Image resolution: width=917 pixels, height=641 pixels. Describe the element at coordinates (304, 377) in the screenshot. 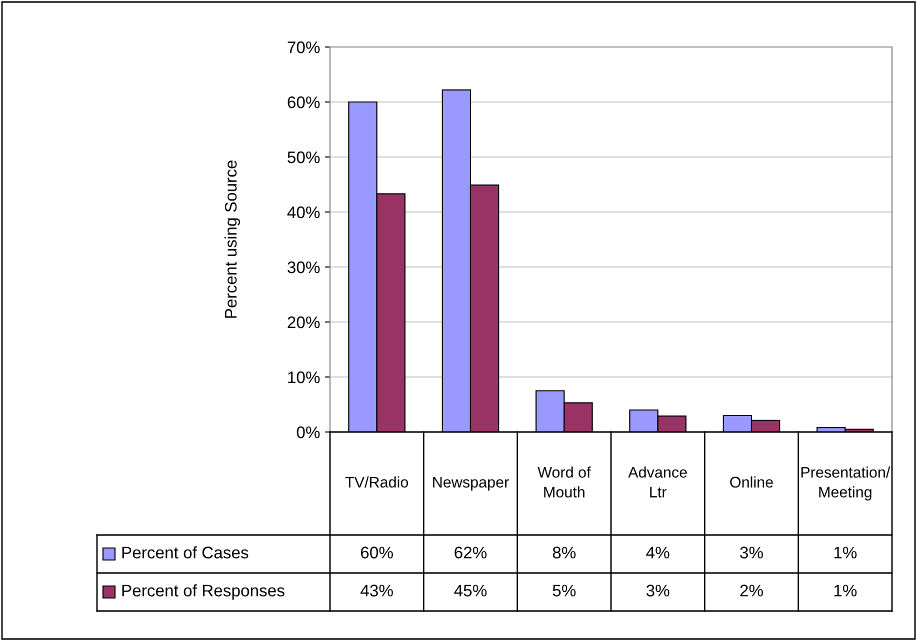

I see `y-tick-label: 10%` at that location.